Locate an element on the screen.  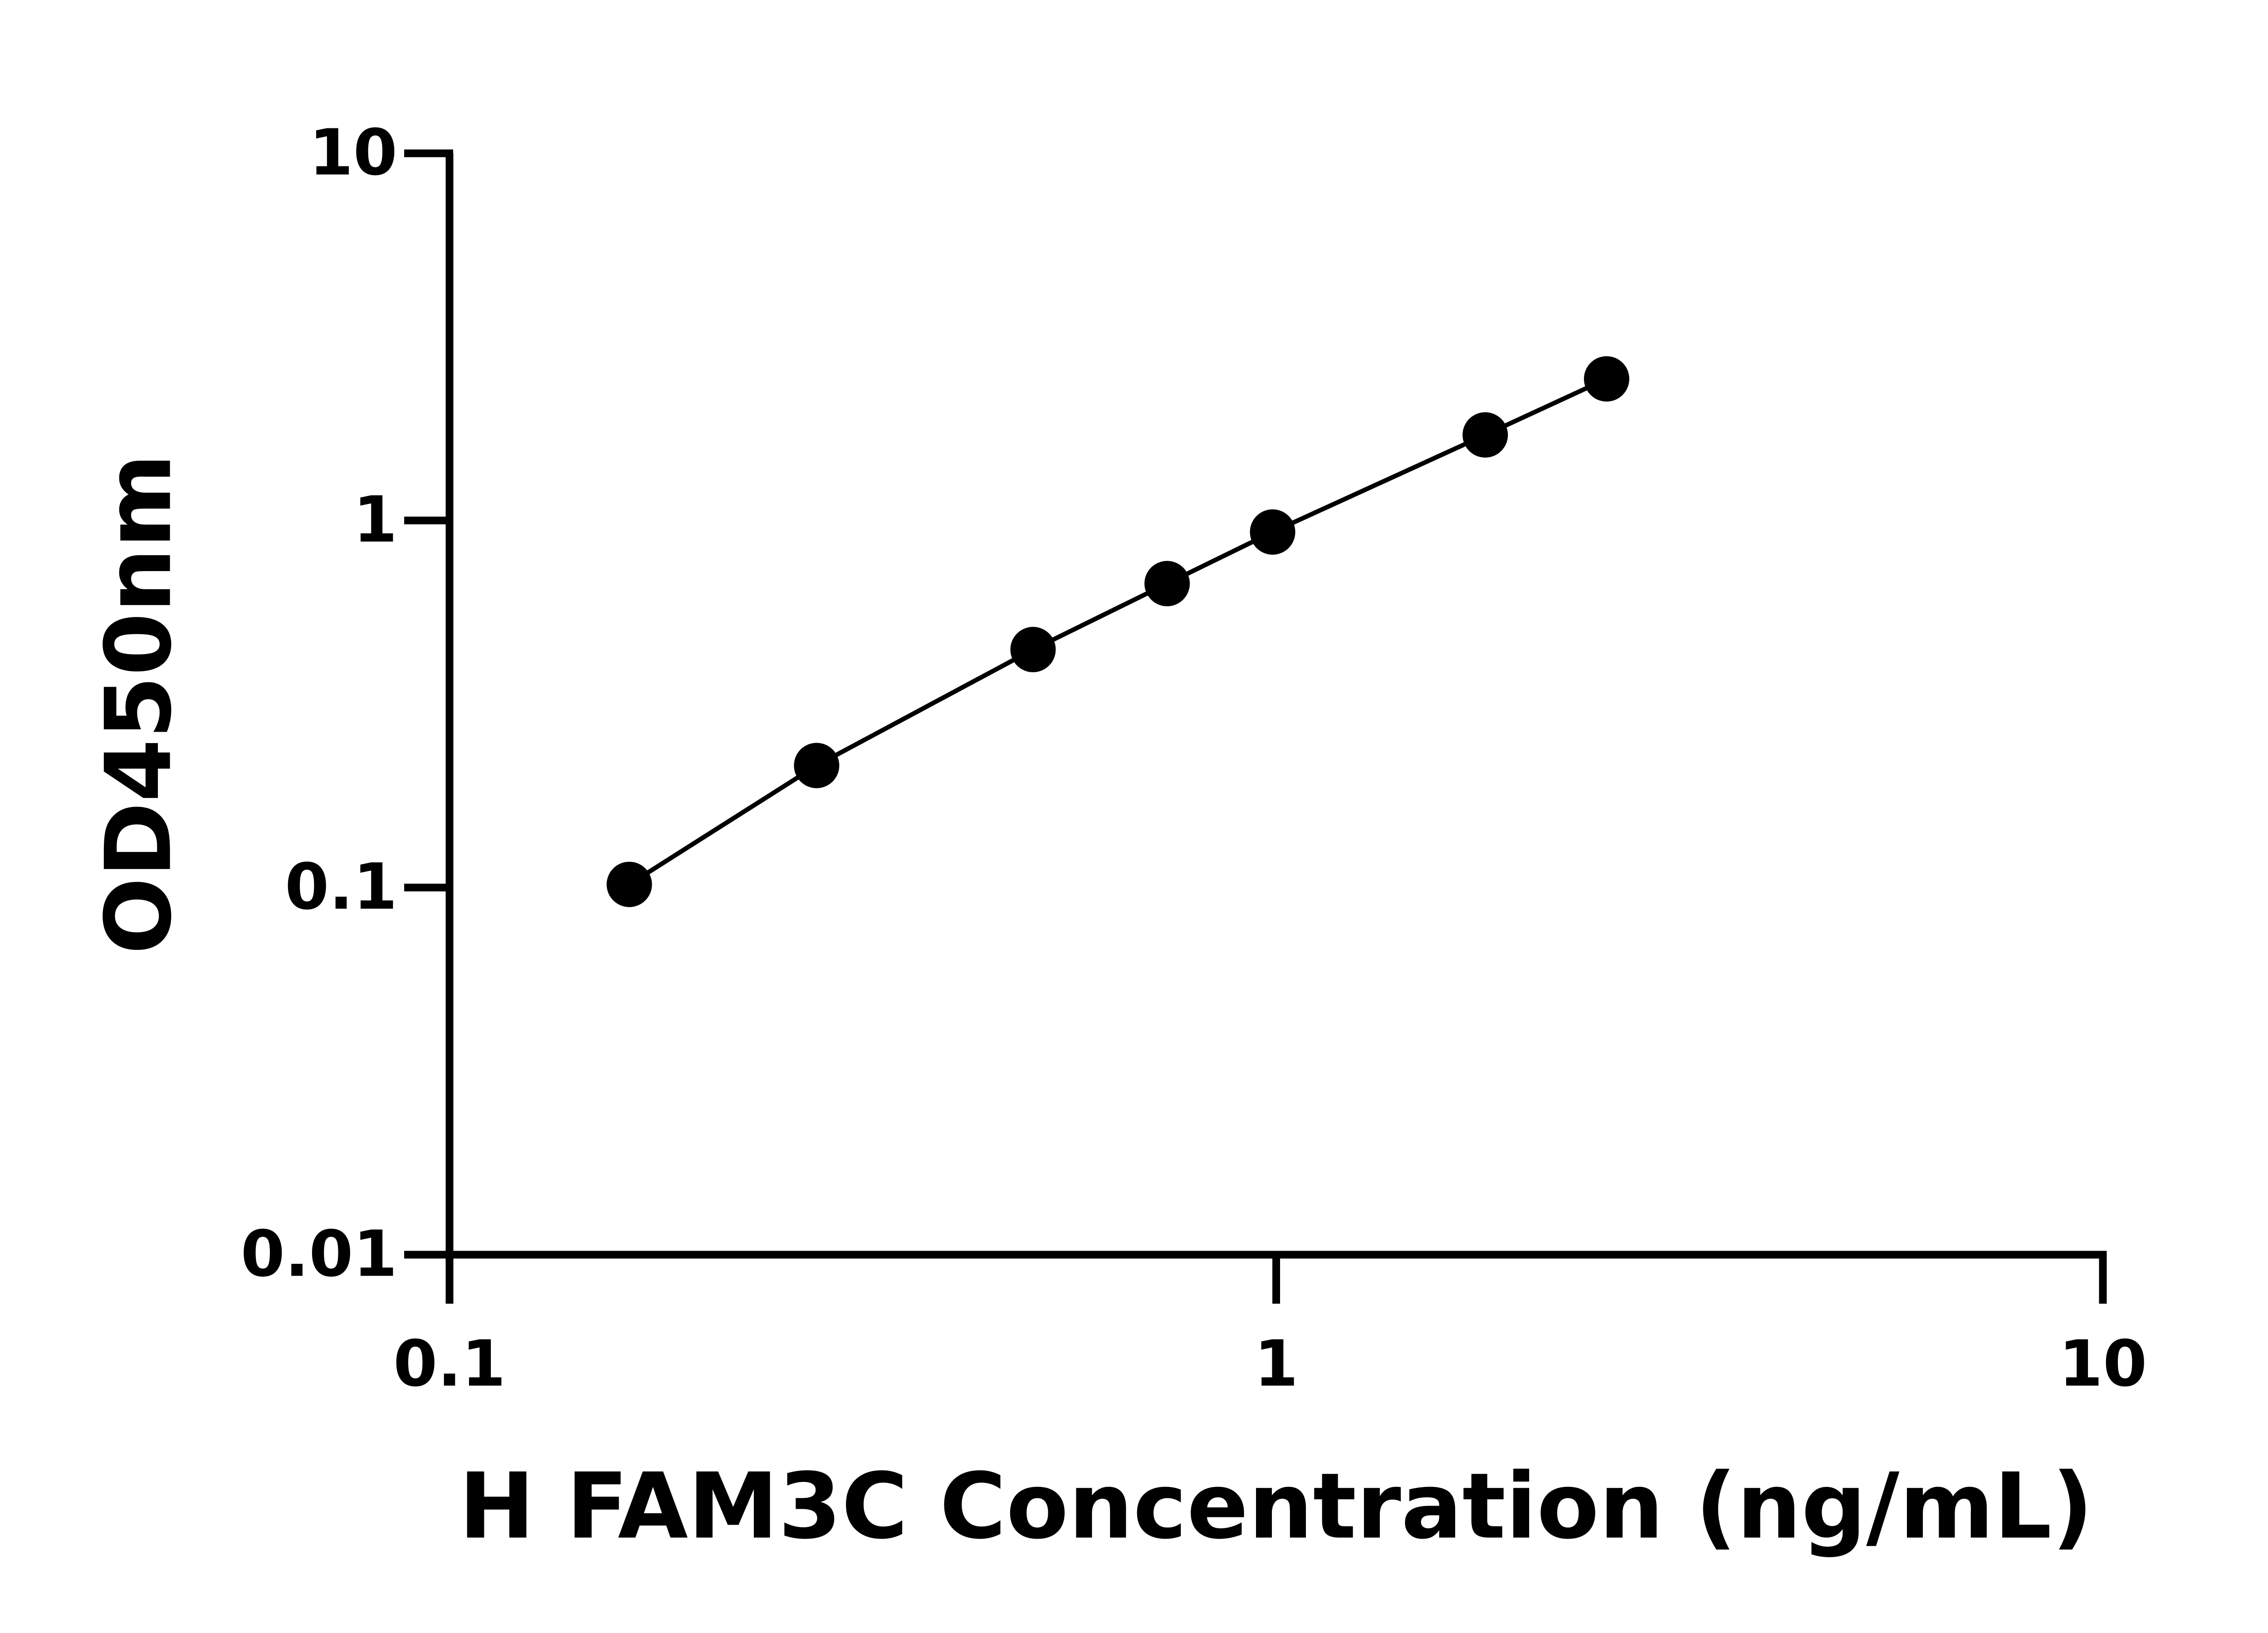
y-tick-label: 0.1 is located at coordinates (341, 887).